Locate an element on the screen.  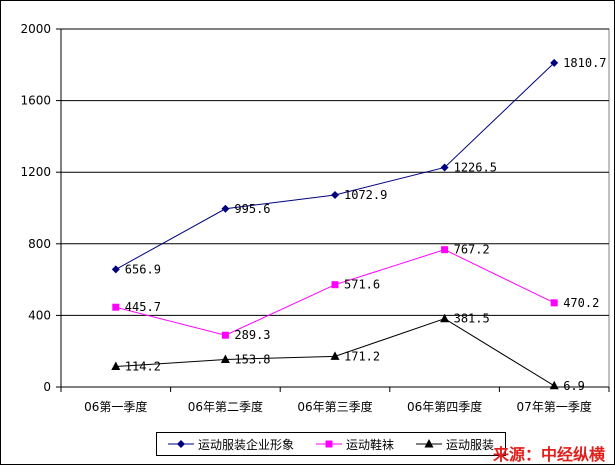
y-tick-label: 800 is located at coordinates (39, 244).